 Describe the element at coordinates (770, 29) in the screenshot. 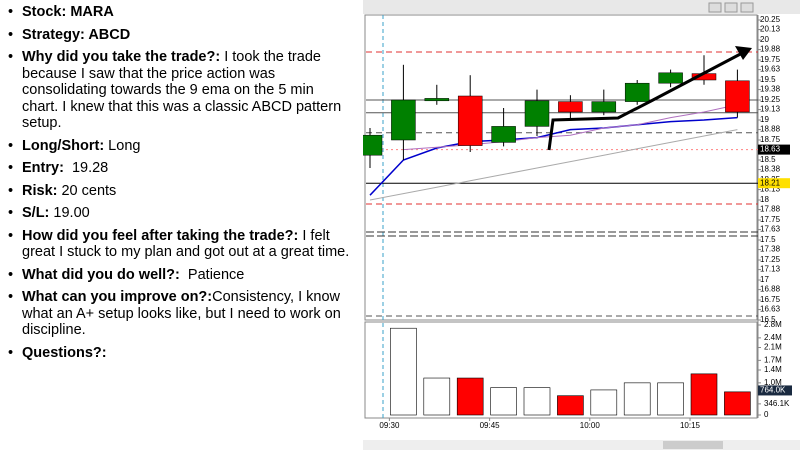

I see `y-tick-label: 20.13` at that location.